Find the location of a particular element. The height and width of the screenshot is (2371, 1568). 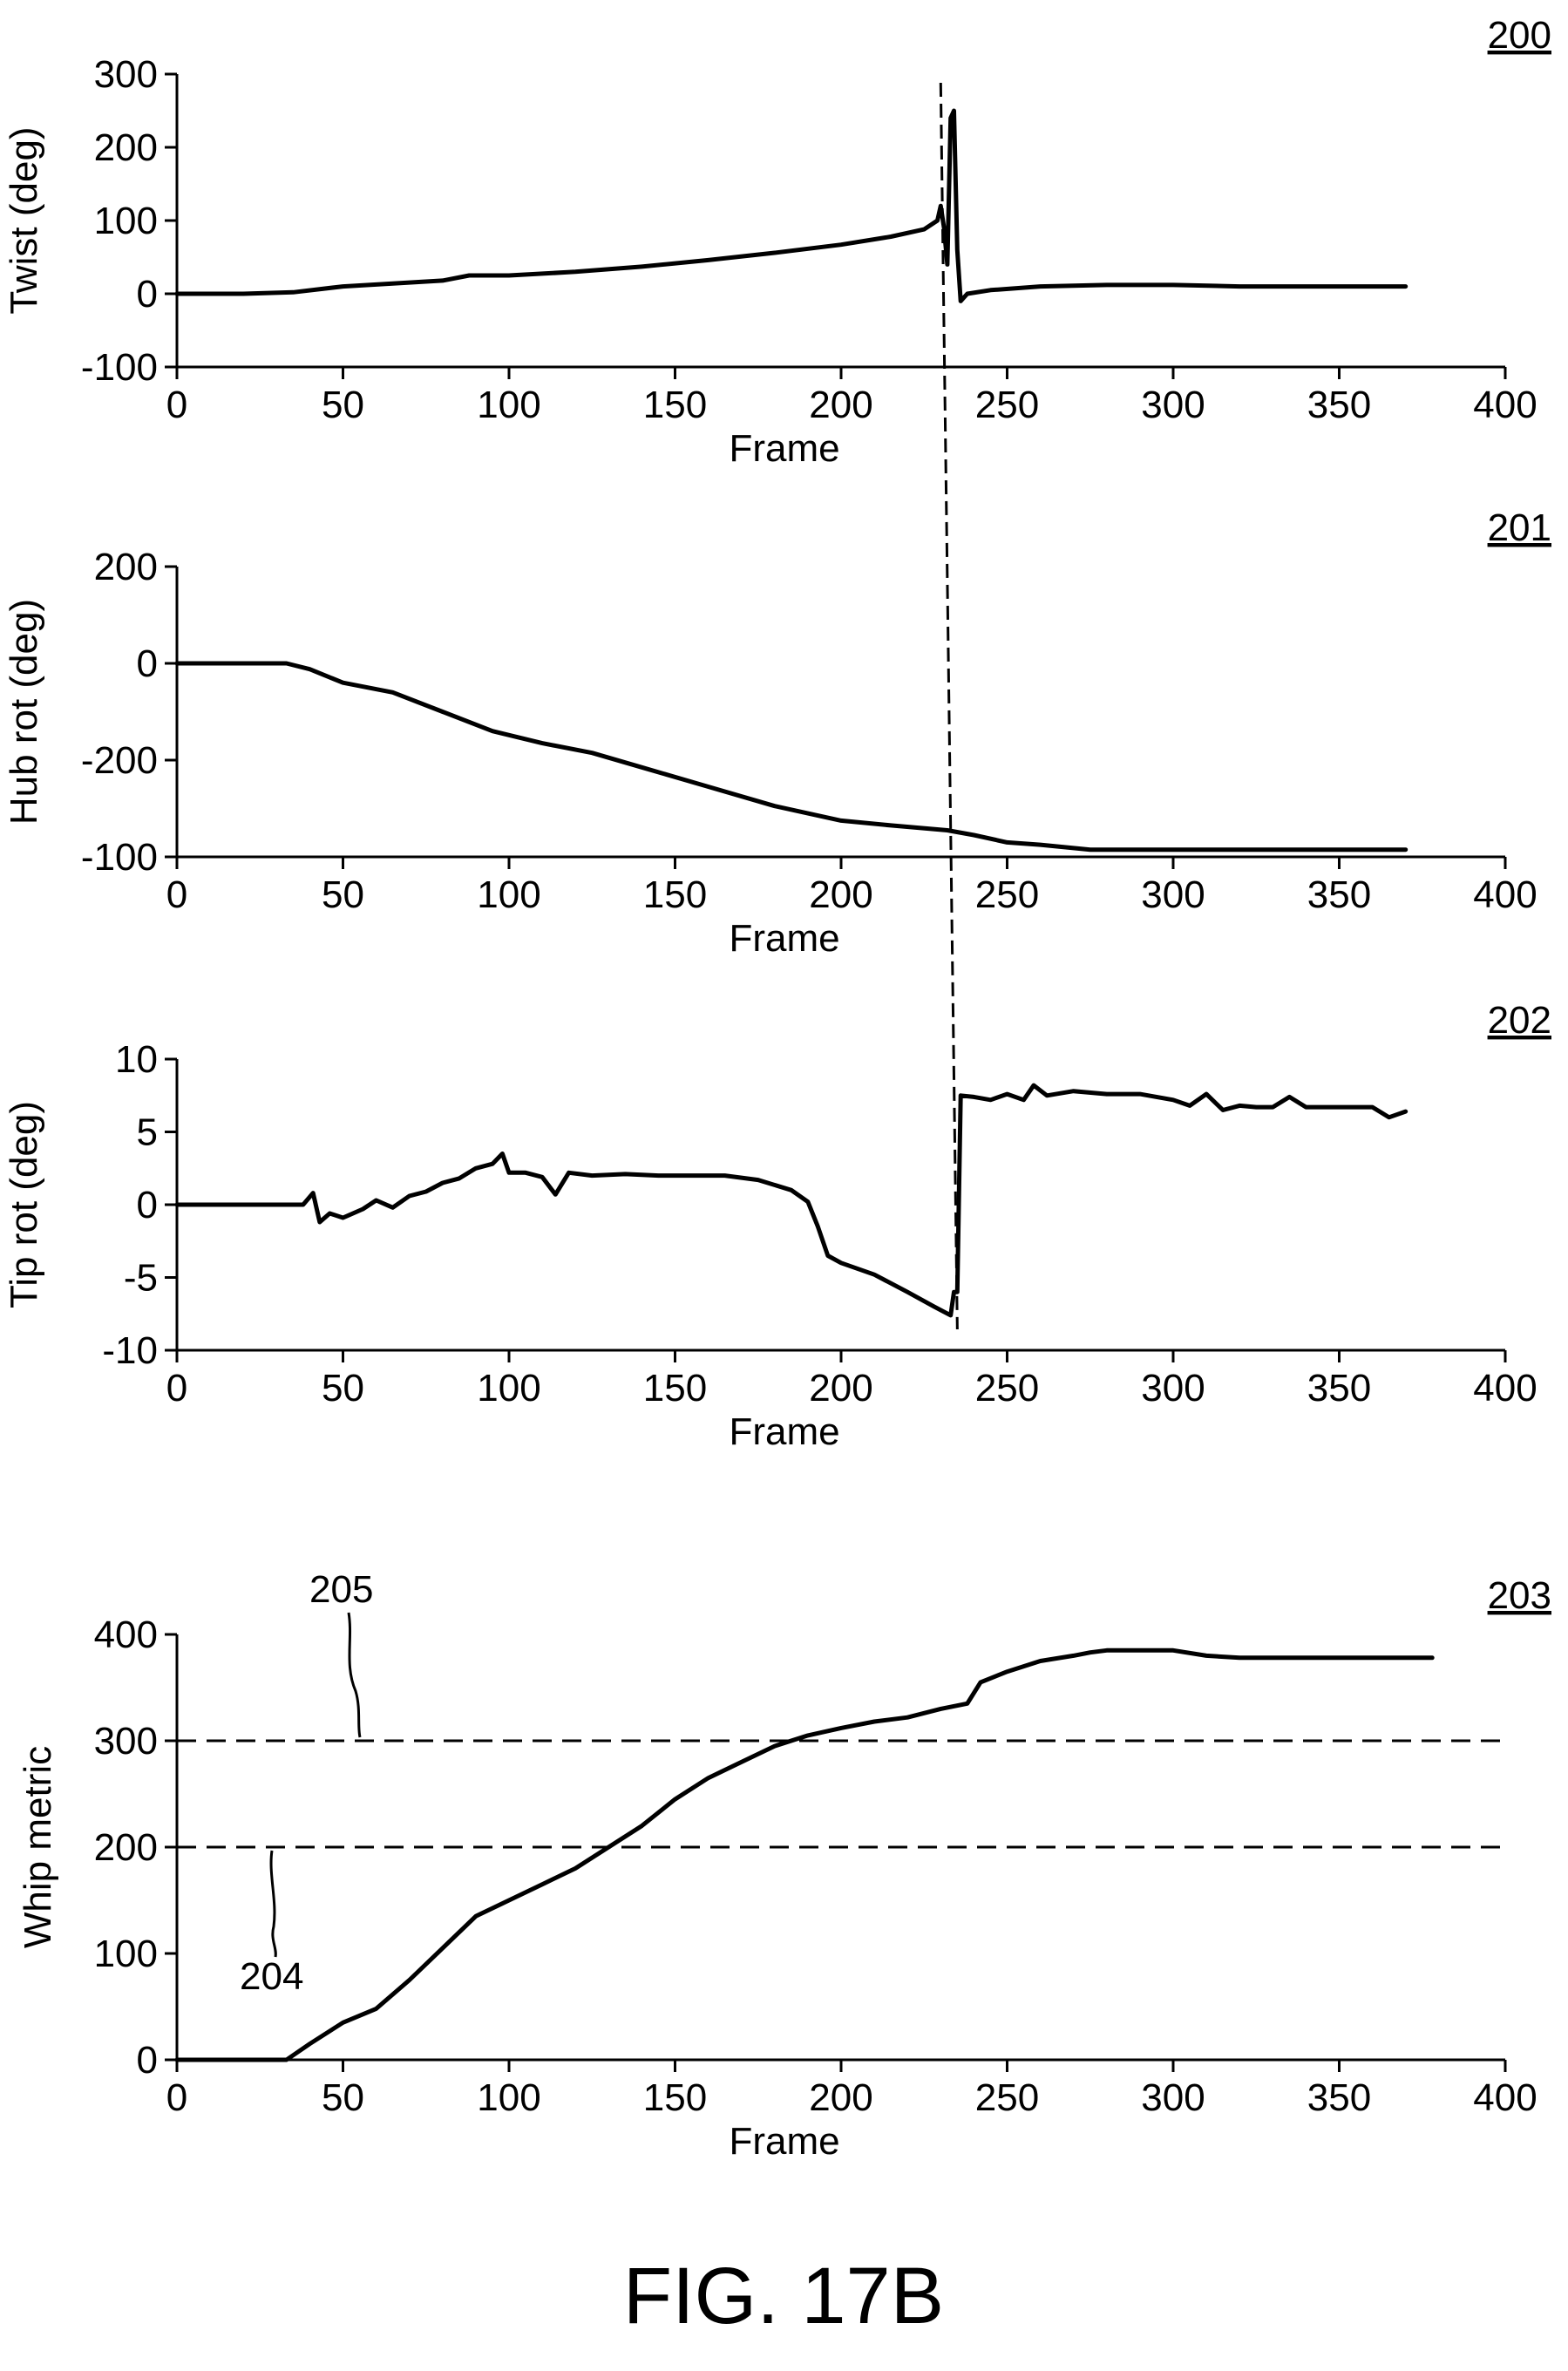

y-tick-label: -5 is located at coordinates (141, 1278).